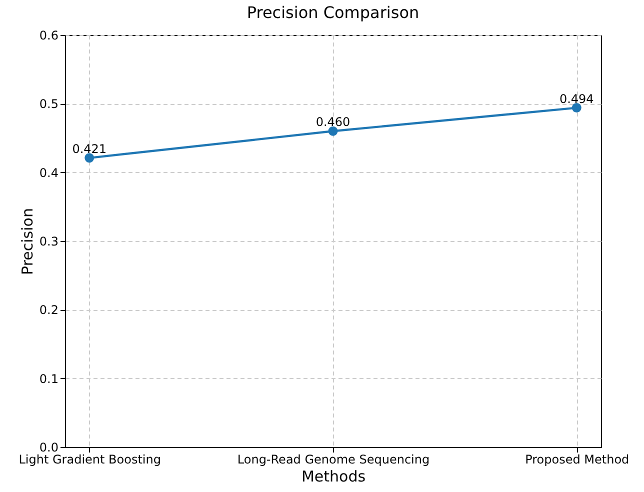 This screenshot has height=492, width=644. I want to click on y-tick-label: 0.4, so click(48, 173).